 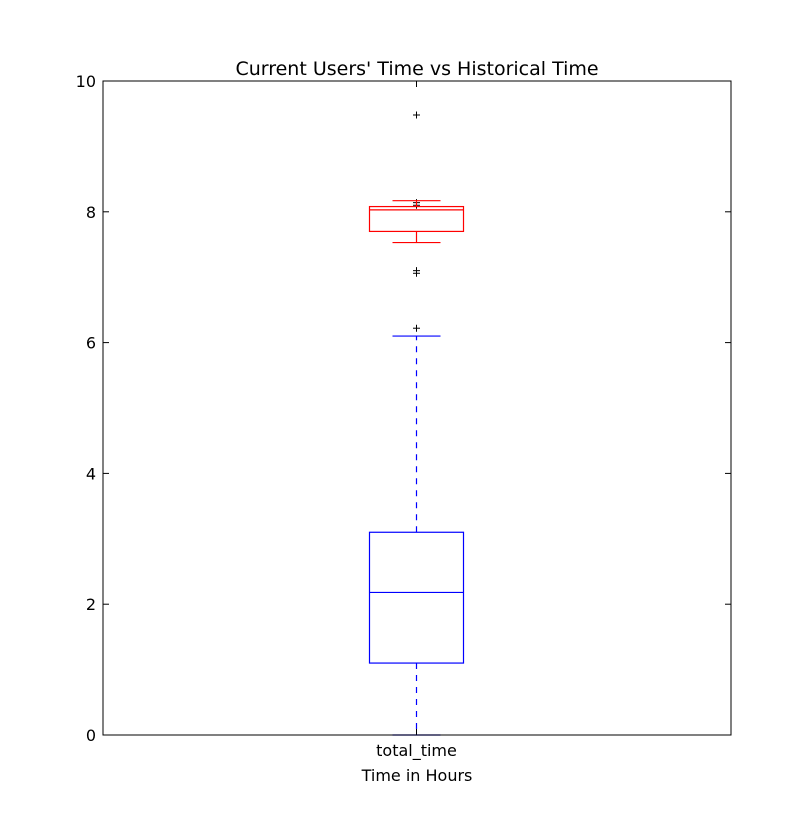 I want to click on chart-title: Current Users' Time vs Historical Time, so click(x=416, y=69).